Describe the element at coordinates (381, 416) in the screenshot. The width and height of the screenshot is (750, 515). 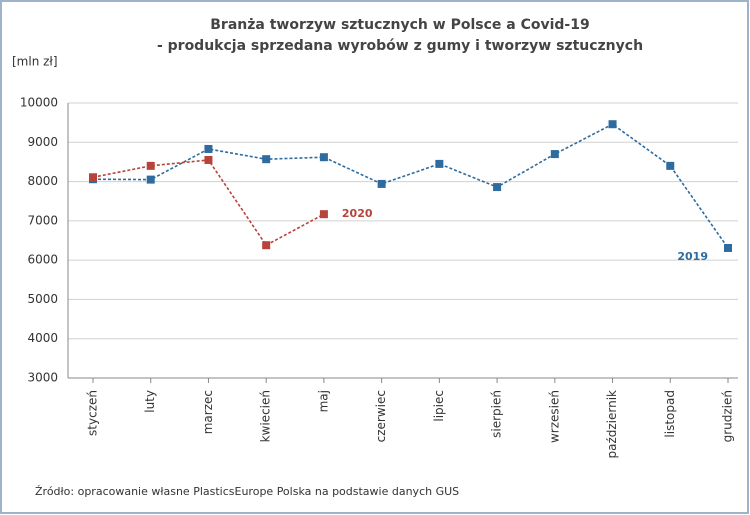
I see `x-tick-label: czerwiec` at that location.